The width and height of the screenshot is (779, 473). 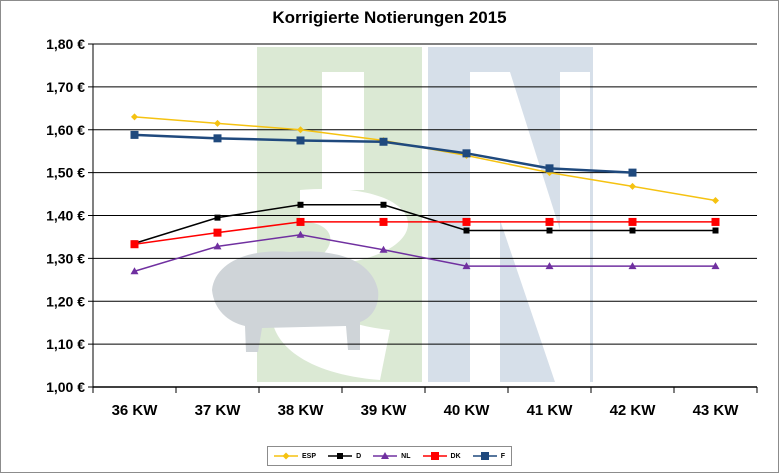 I want to click on x-tick-label: 41 KW, so click(x=550, y=410).